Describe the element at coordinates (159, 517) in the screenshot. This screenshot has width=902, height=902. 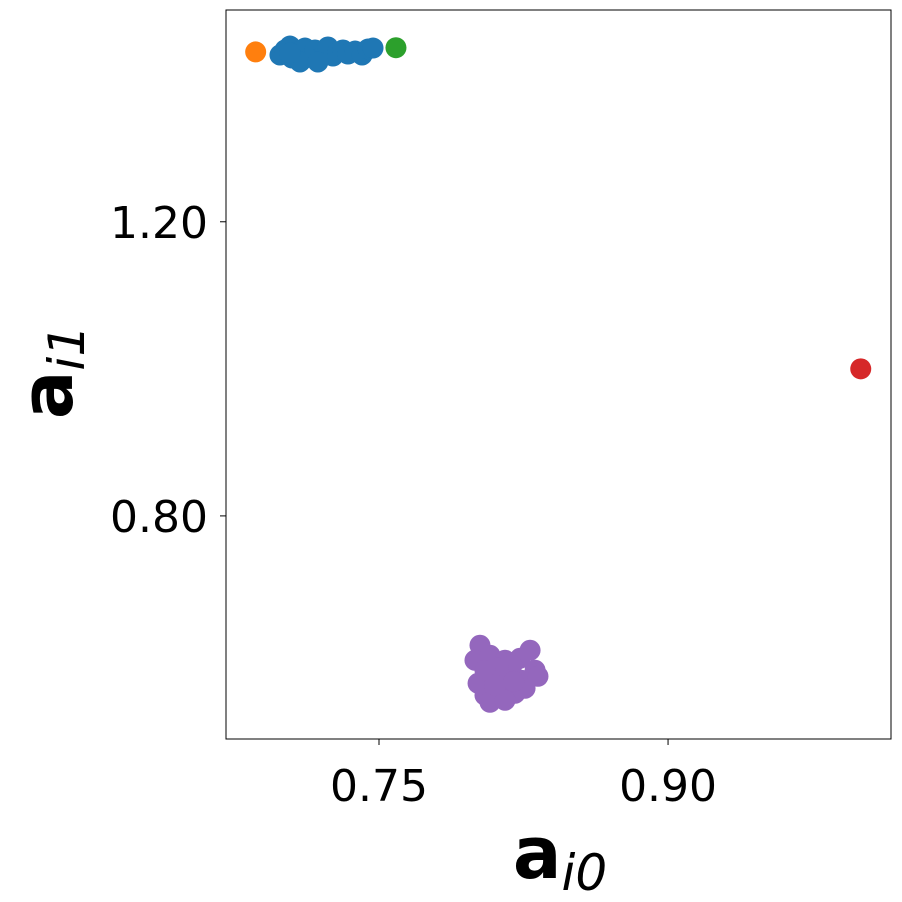
I see `y-tick-label: 0.80` at that location.